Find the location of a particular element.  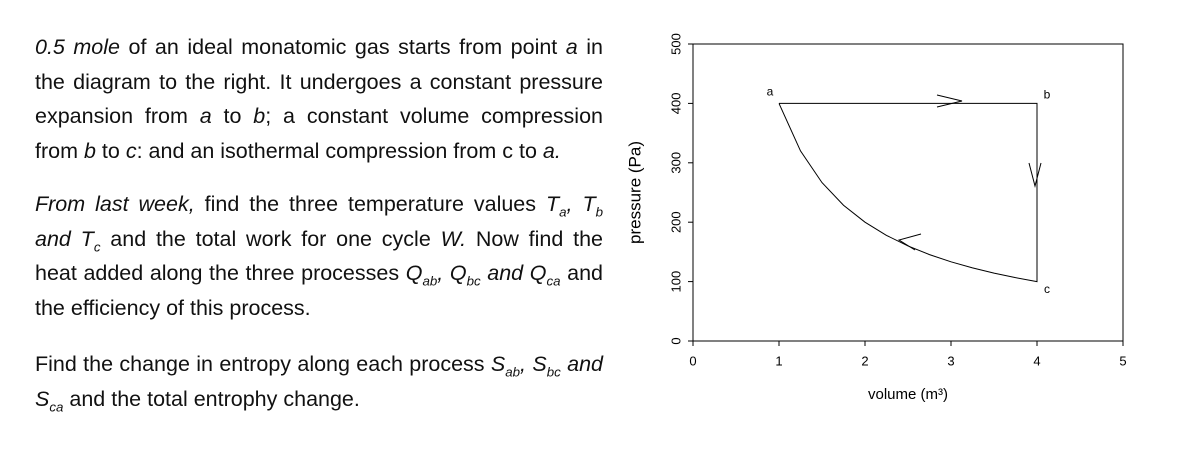

x-tick-label: 3 is located at coordinates (950, 360).